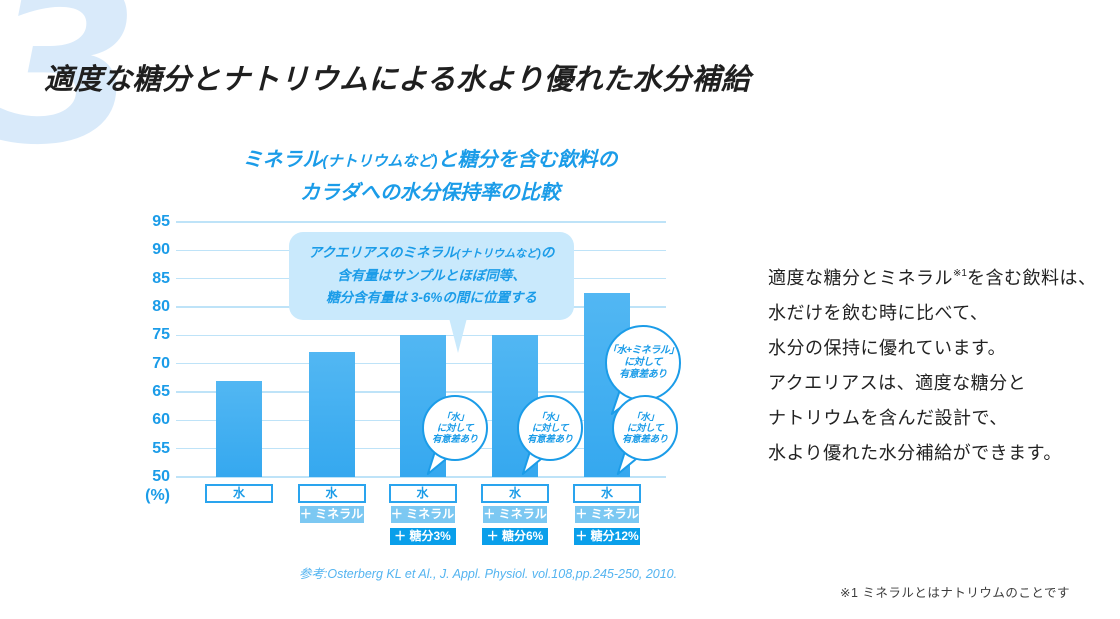  Describe the element at coordinates (878, 313) in the screenshot. I see `description-line: 水だけを飲む時に比べて、` at that location.